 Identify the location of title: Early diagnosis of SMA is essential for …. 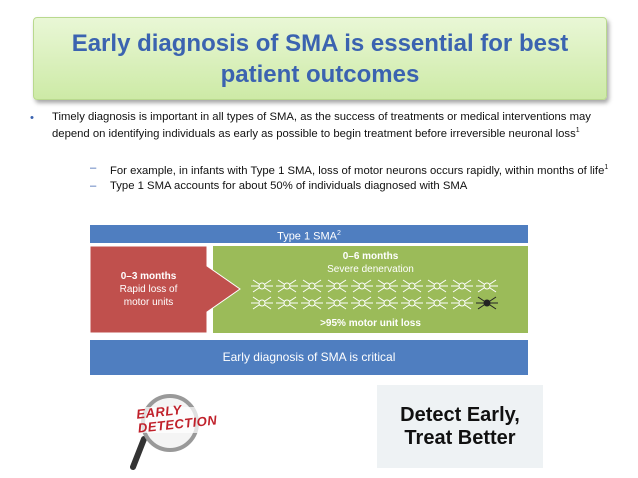
(320, 58).